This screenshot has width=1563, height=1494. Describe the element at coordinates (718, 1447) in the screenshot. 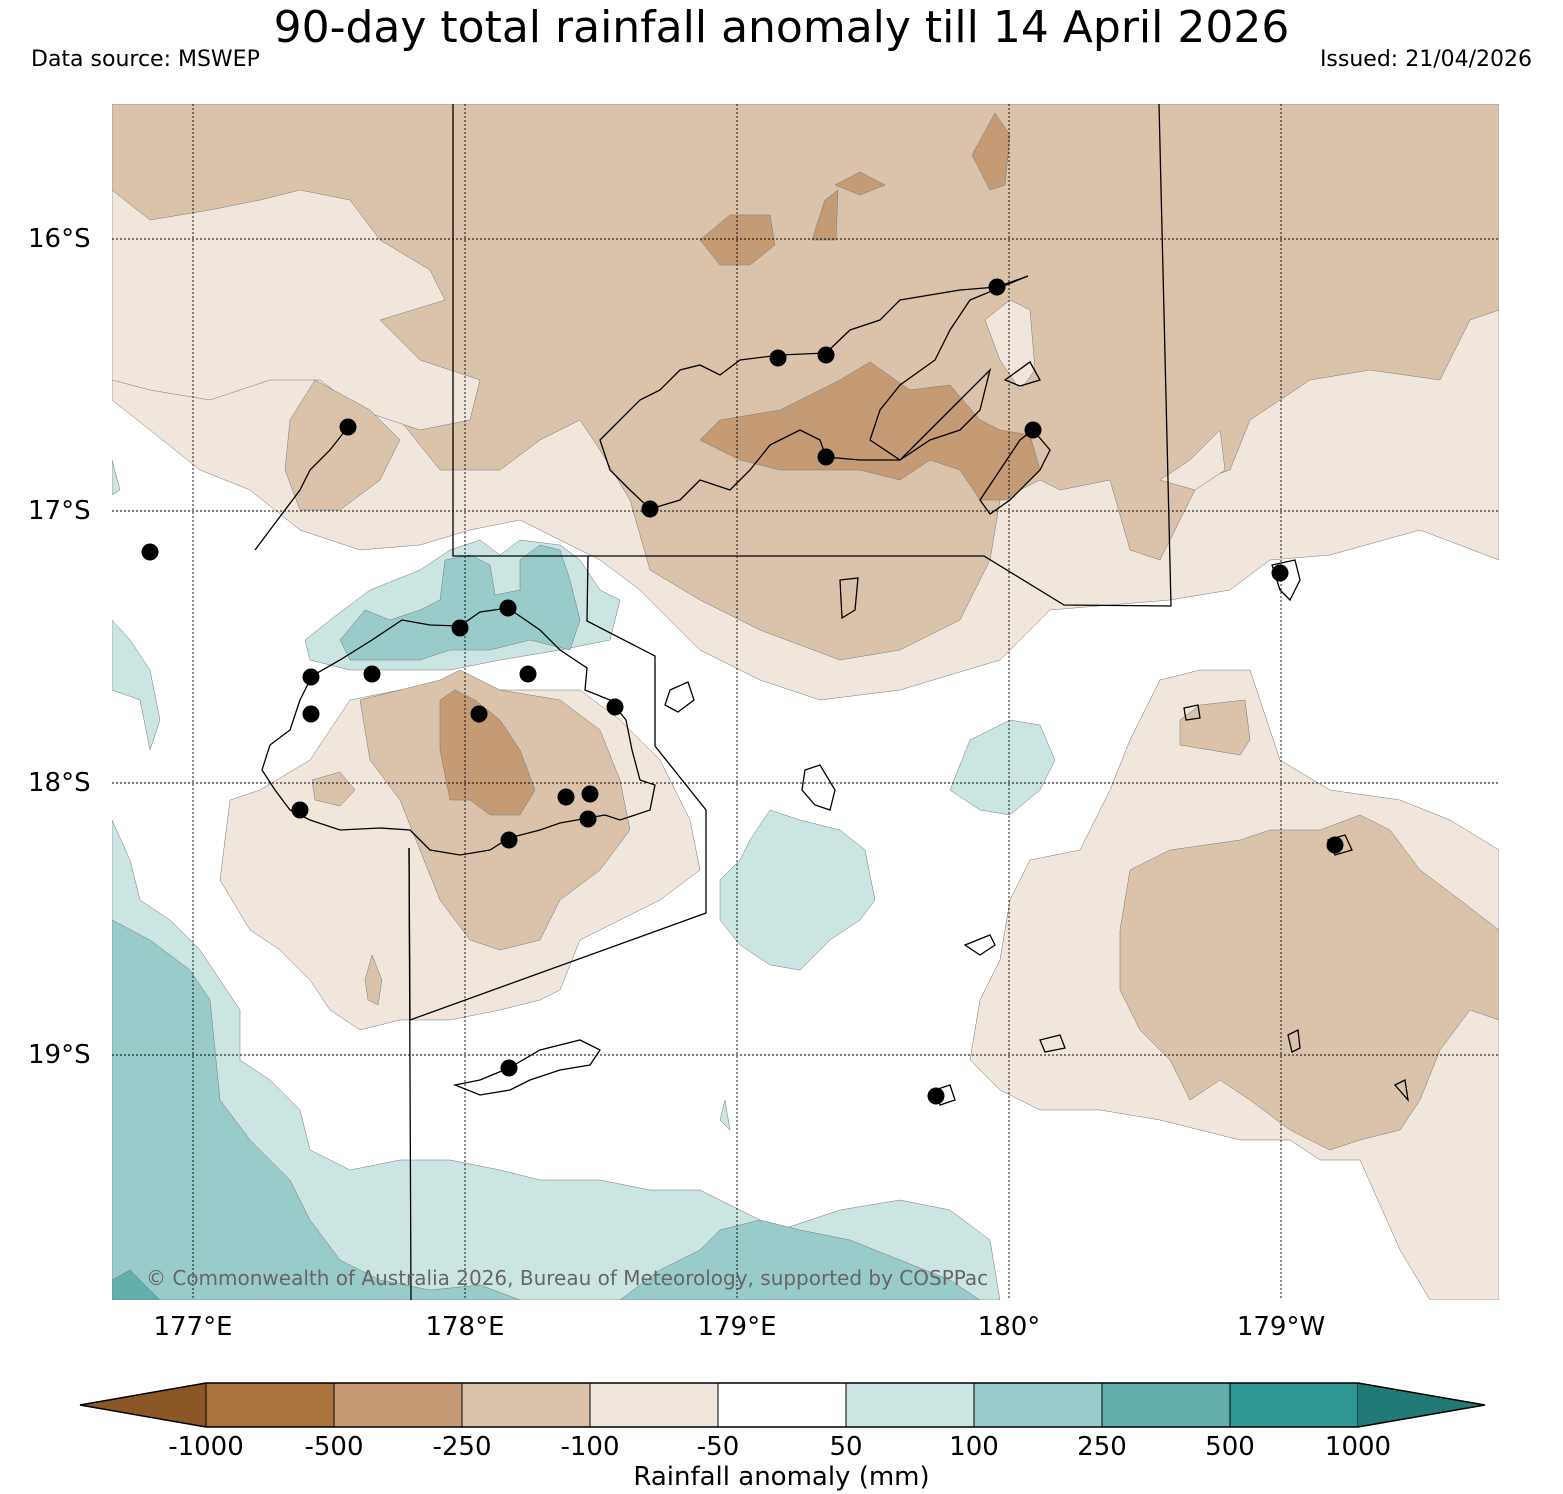

I see `colorbar-tick-label: -50` at that location.